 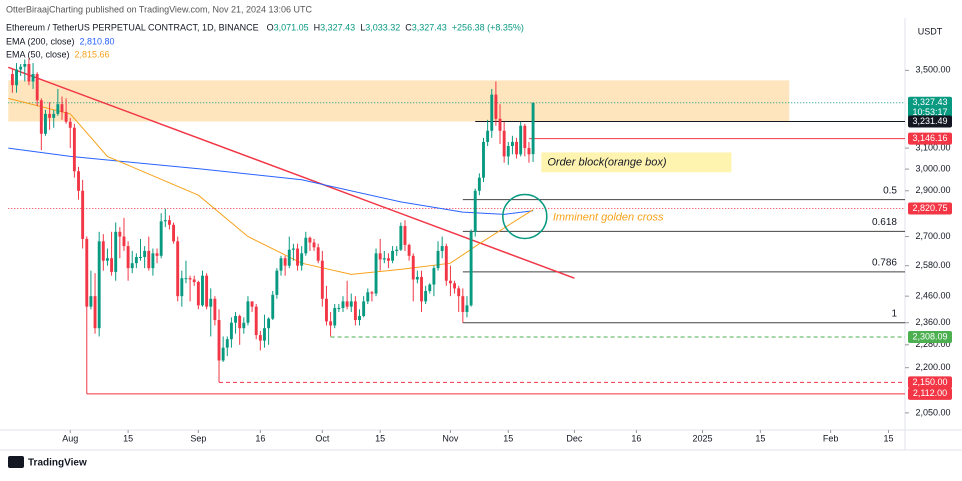 I want to click on legend-value: 2,815.66, so click(x=92, y=54).